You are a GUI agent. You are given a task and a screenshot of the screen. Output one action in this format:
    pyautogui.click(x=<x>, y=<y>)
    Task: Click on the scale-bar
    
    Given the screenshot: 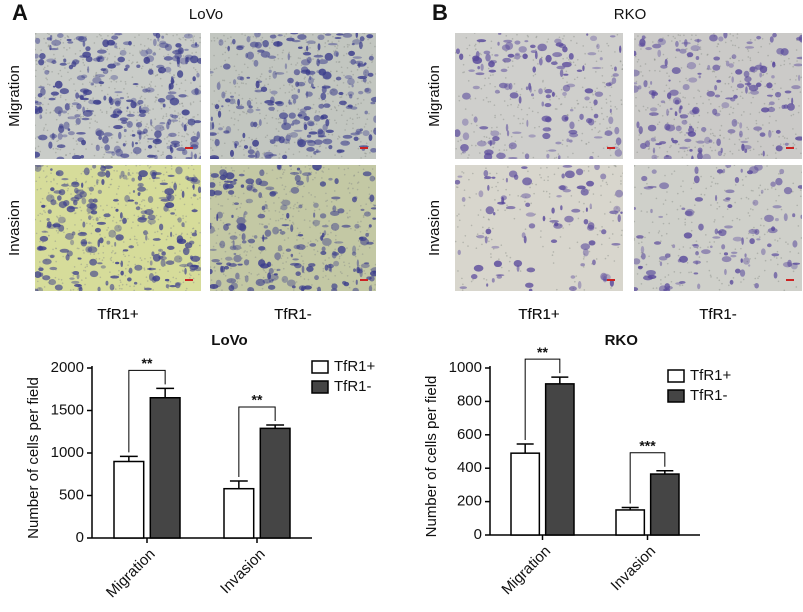 What is the action you would take?
    pyautogui.click(x=611, y=280)
    